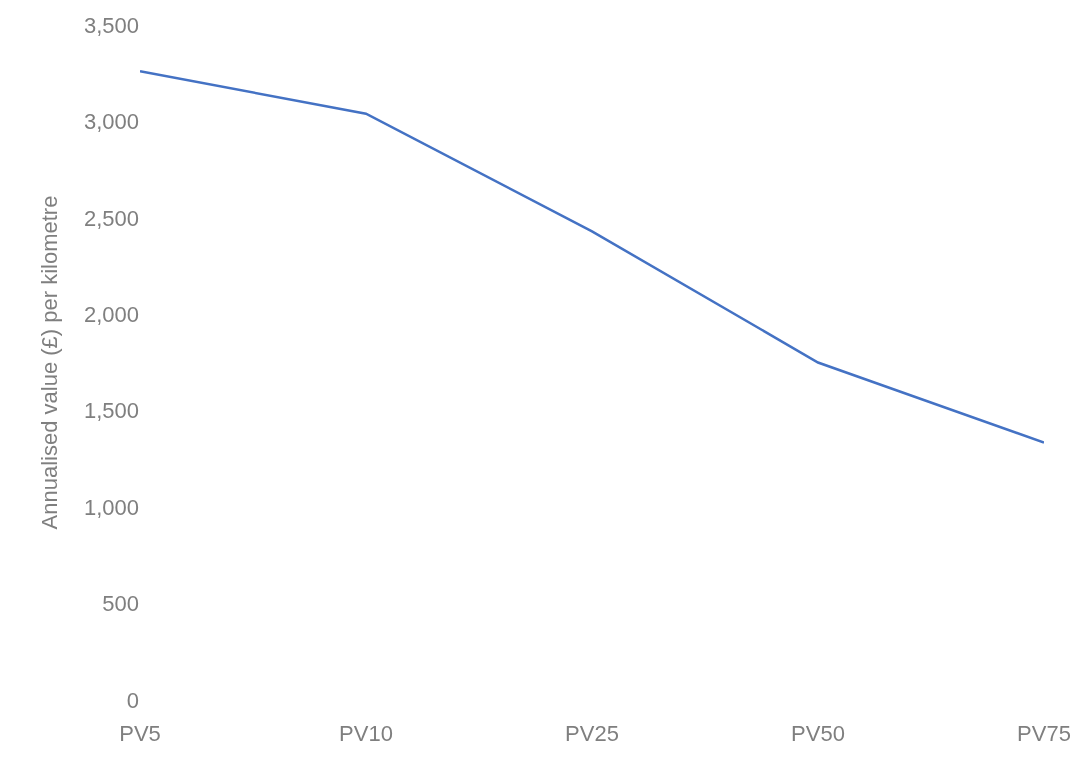 The image size is (1084, 760). I want to click on y-tick-label: 3,500, so click(111, 25).